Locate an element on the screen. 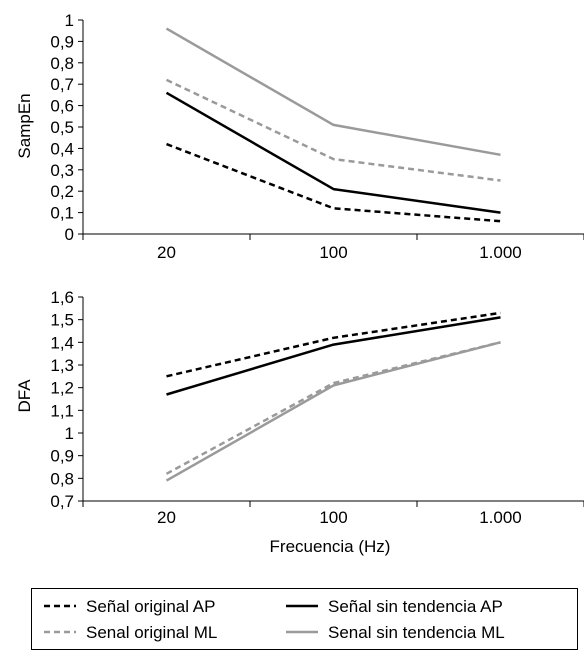 This screenshot has height=651, width=584. y-tick-label: 1,3 is located at coordinates (62, 365).